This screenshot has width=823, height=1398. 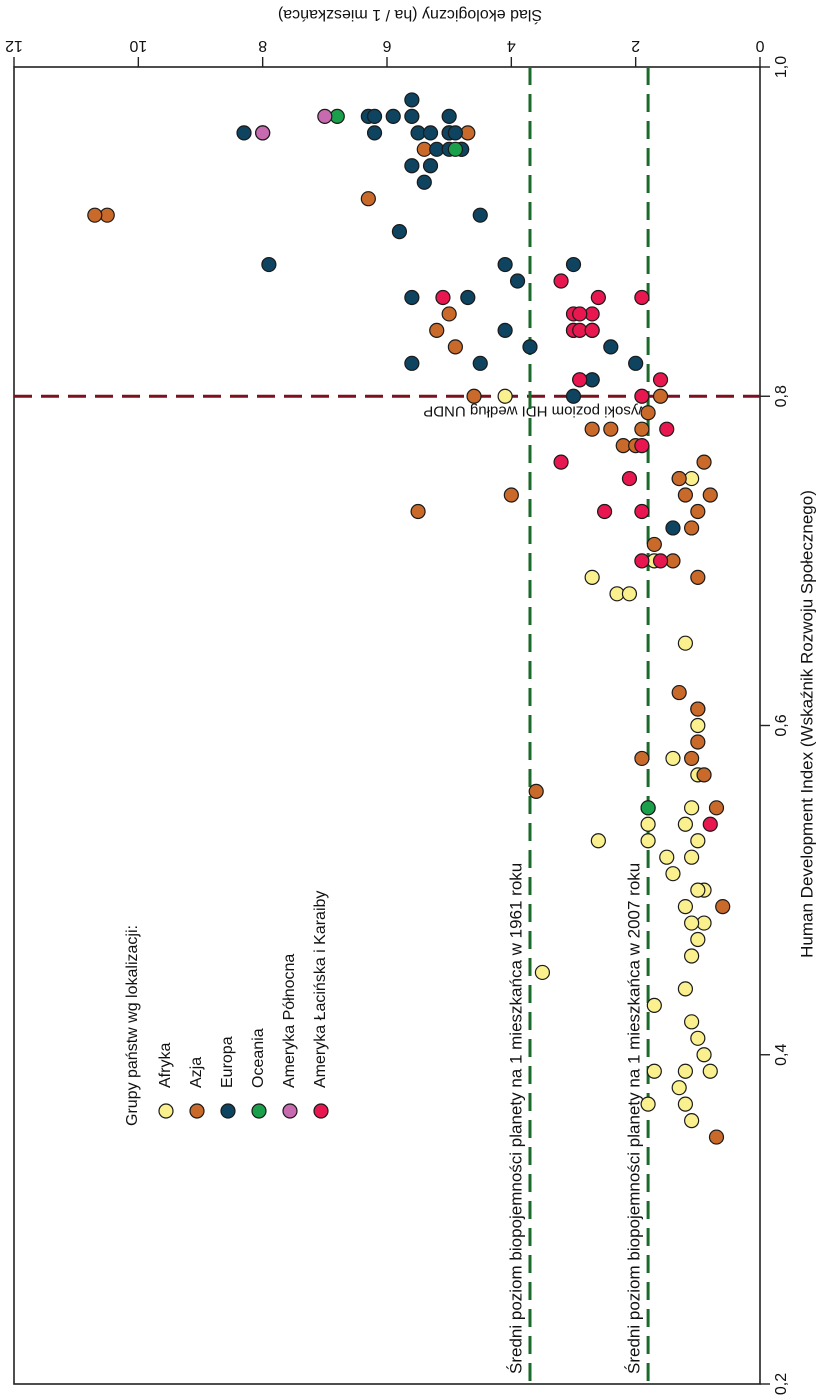 I want to click on y-axis-title: Ślad ekologiczny (ha / 1 mieszkańca), so click(x=410, y=15).